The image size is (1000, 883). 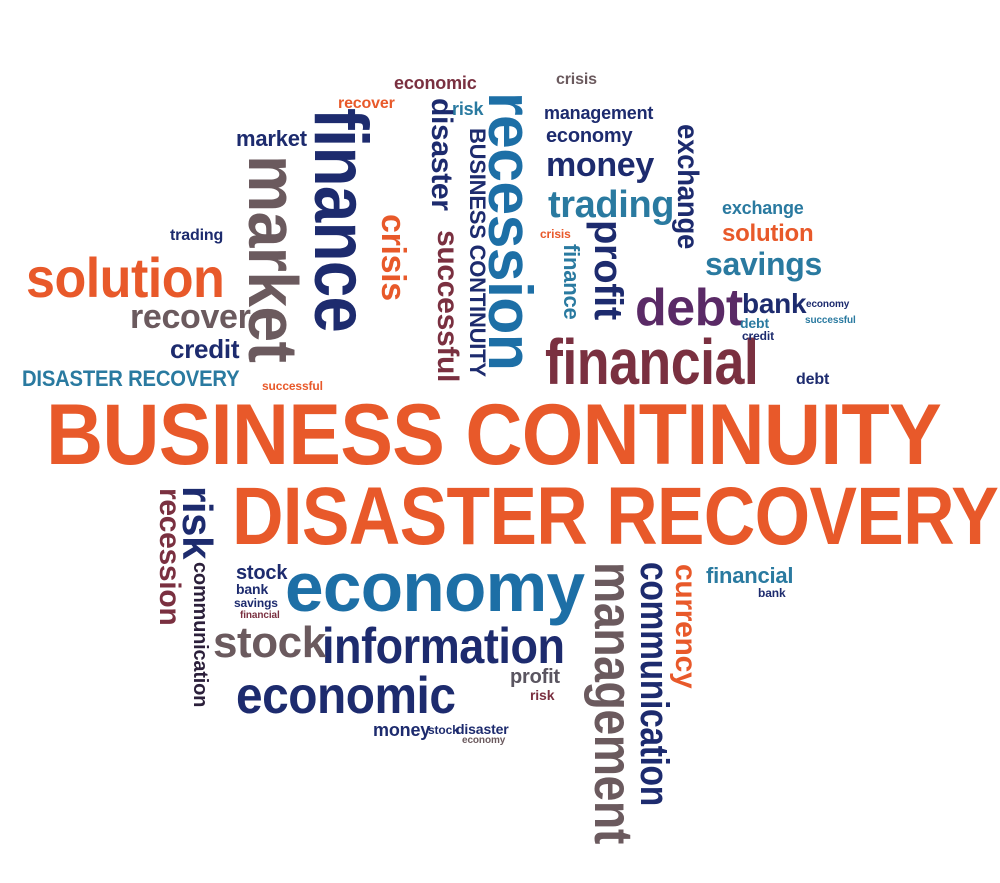 What do you see at coordinates (687, 187) in the screenshot?
I see `word-exchange-vertical: exchange` at bounding box center [687, 187].